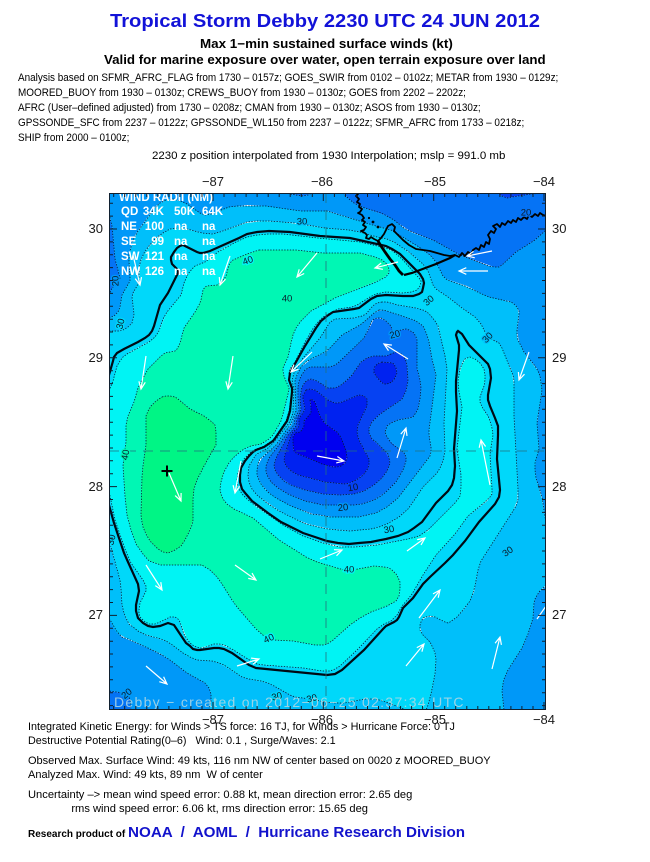 This screenshot has width=650, height=862. I want to click on svg-text: 99, so click(157, 242).